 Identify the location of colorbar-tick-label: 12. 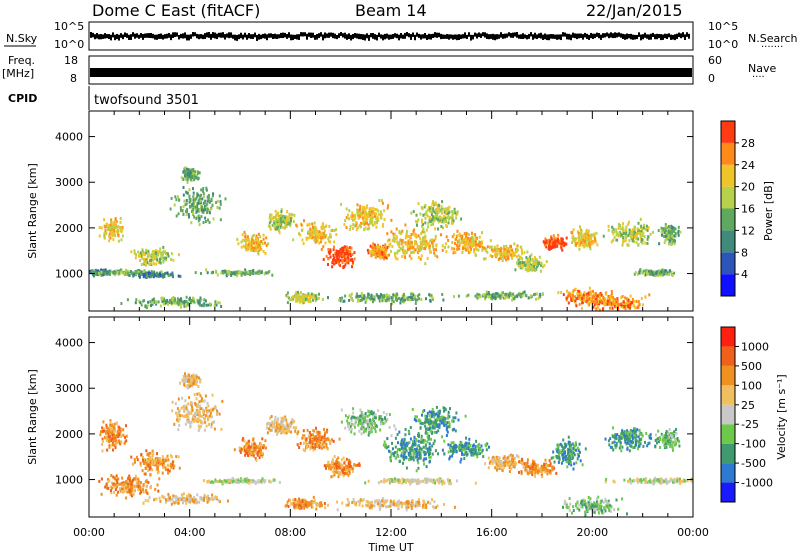
(748, 230).